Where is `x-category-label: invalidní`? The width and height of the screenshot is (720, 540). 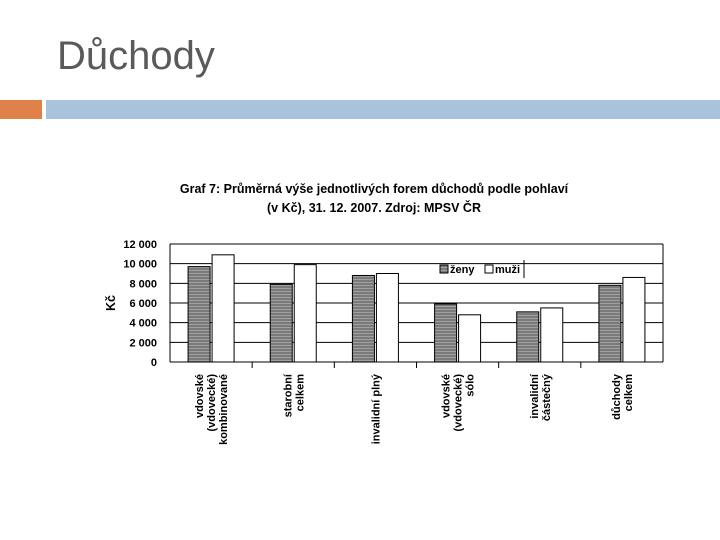
x-category-label: invalidní is located at coordinates (535, 396).